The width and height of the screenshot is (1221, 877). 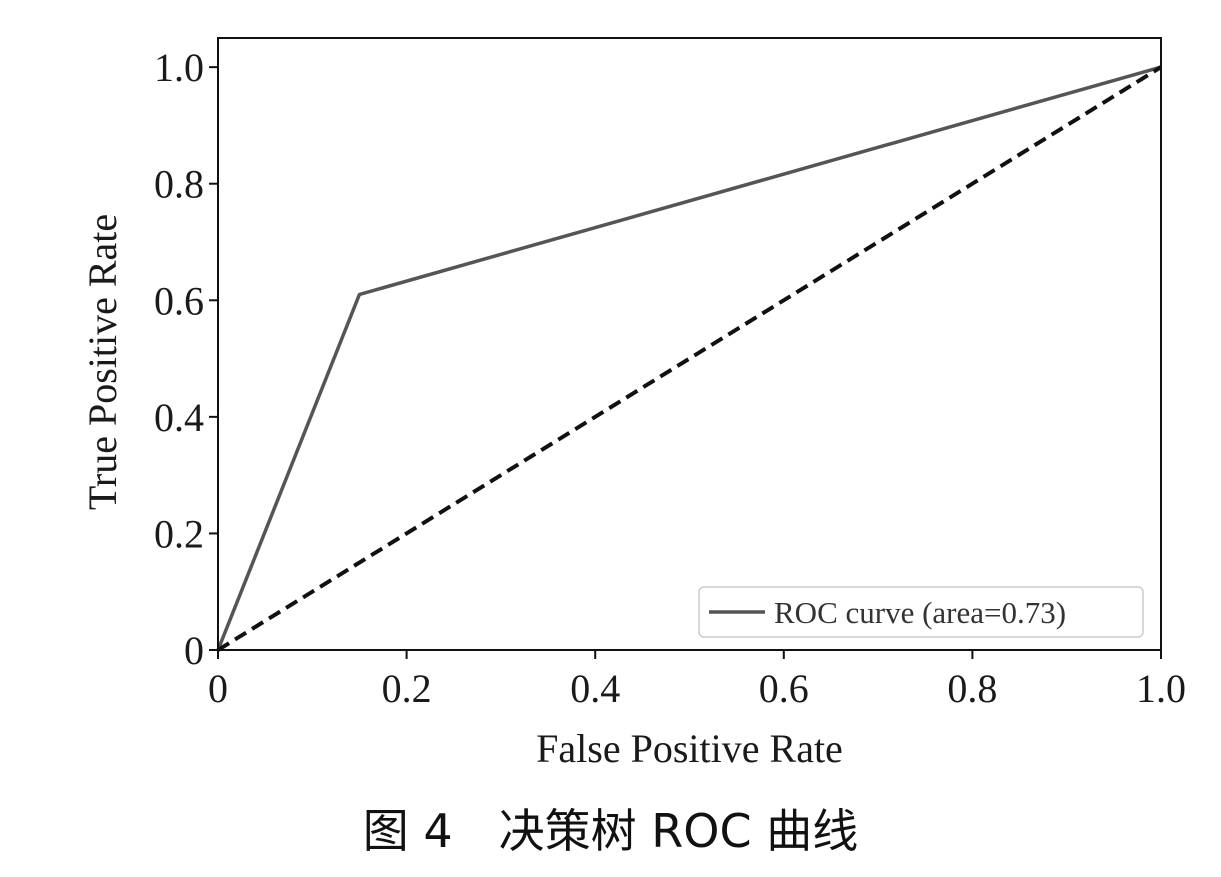 I want to click on y-tick-label: 1.0, so click(x=179, y=67).